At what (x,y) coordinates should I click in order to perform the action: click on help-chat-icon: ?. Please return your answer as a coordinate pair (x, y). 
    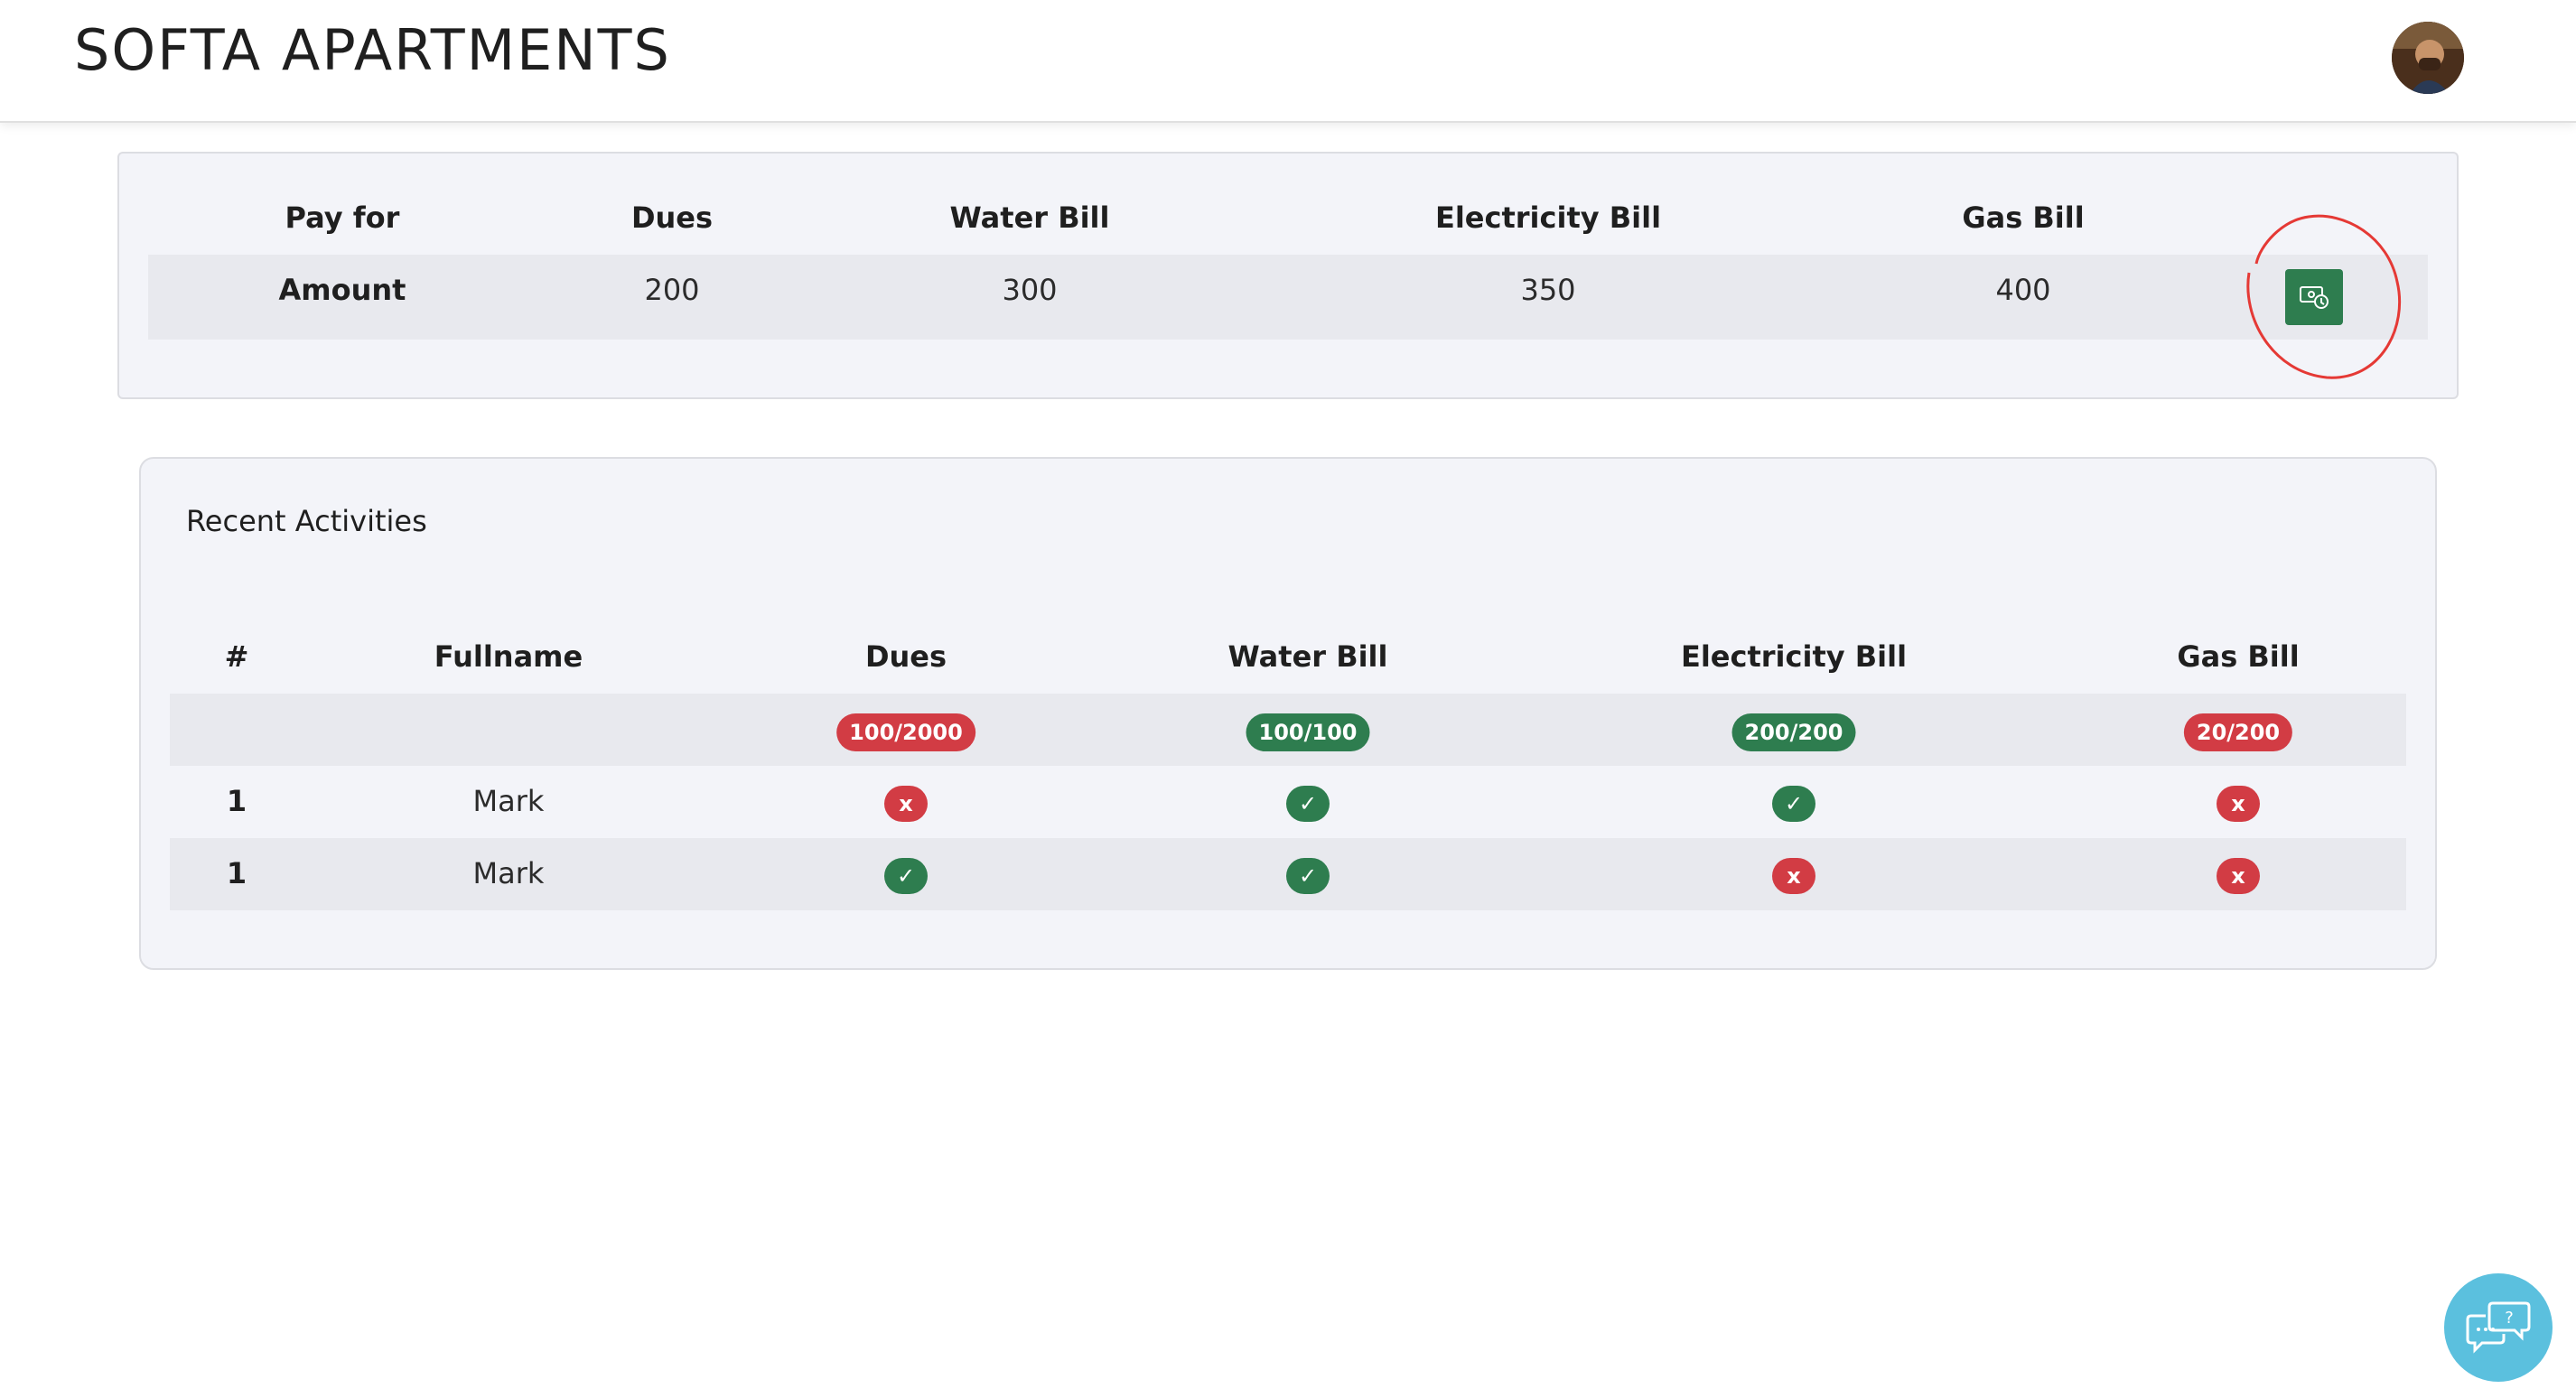
    Looking at the image, I should click on (2498, 1327).